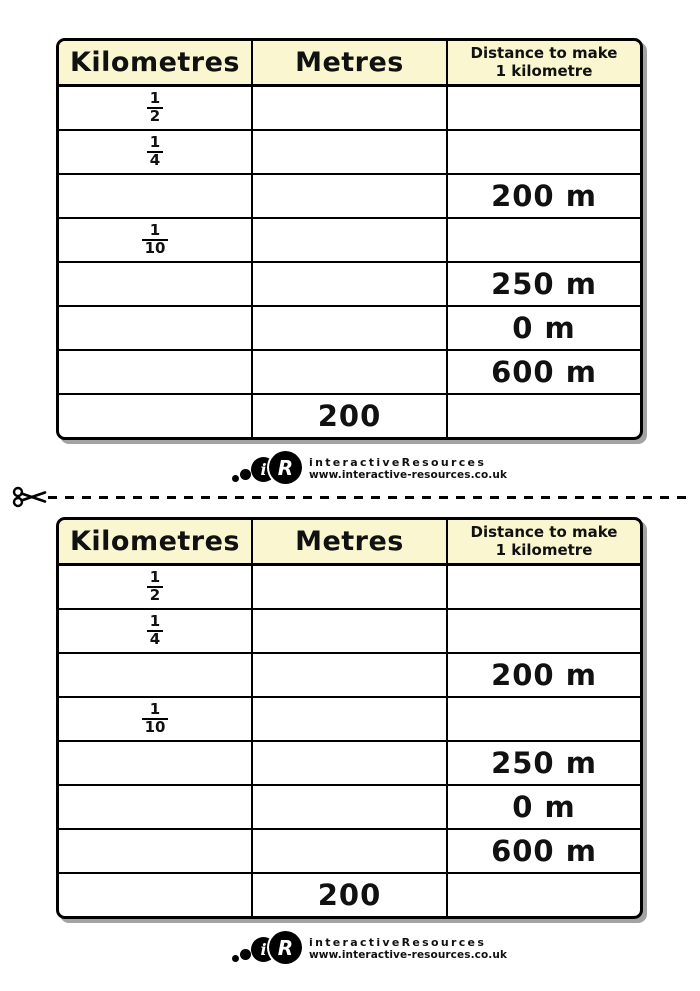 This screenshot has width=700, height=991. I want to click on distance-cell: 250 m, so click(543, 763).